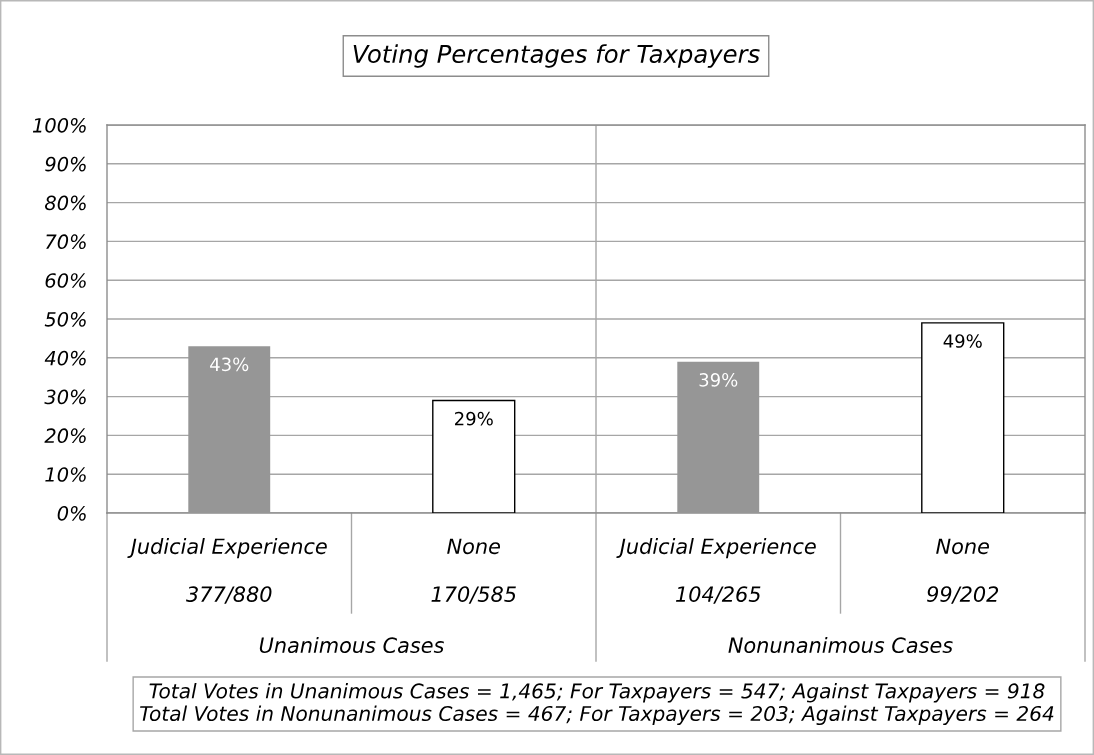  What do you see at coordinates (65, 358) in the screenshot?
I see `y-tick-label: 40%` at bounding box center [65, 358].